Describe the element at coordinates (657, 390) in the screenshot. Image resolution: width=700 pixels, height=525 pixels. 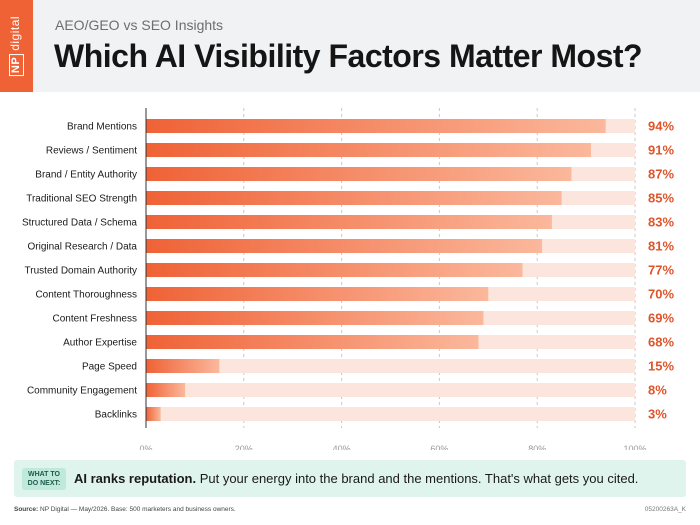
I see `value-label: 8%` at that location.